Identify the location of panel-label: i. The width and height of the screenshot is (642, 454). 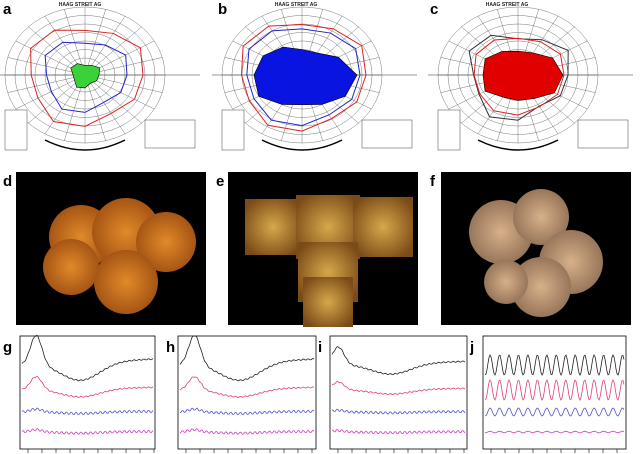
(320, 347).